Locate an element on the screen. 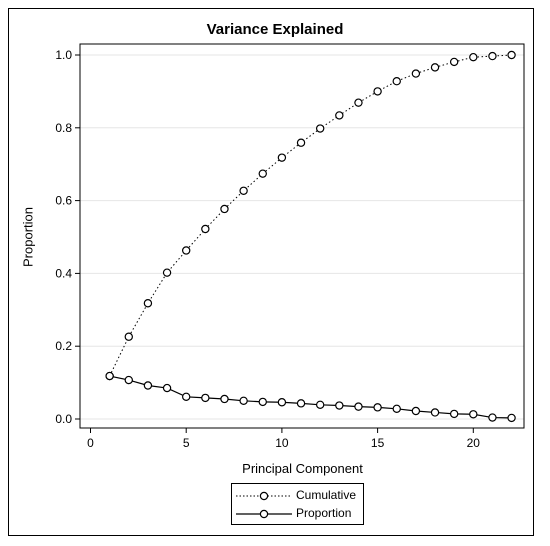  y-tick-label: 0.0 is located at coordinates (63, 419).